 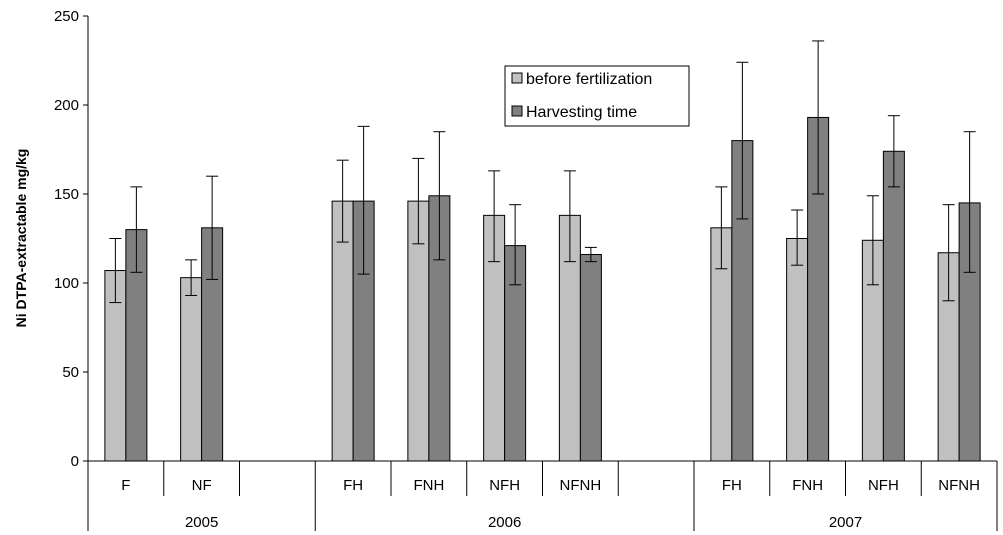 I want to click on legend: before fertilization Harvesting time, so click(x=597, y=96).